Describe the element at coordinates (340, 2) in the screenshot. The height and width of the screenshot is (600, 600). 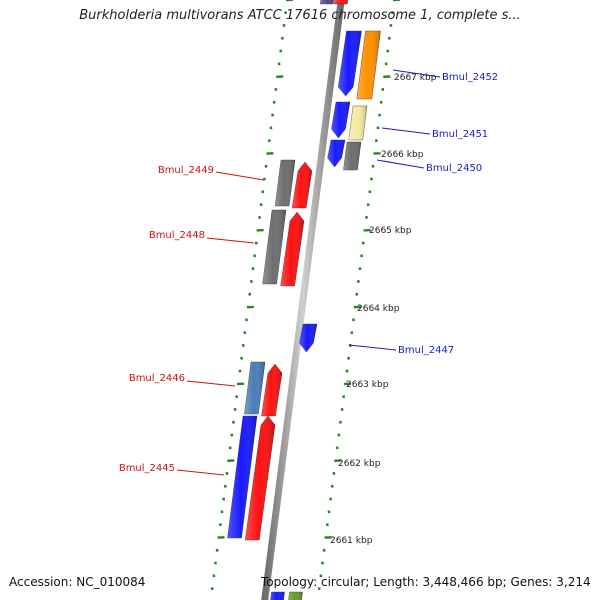
I see `gene-top-red` at that location.